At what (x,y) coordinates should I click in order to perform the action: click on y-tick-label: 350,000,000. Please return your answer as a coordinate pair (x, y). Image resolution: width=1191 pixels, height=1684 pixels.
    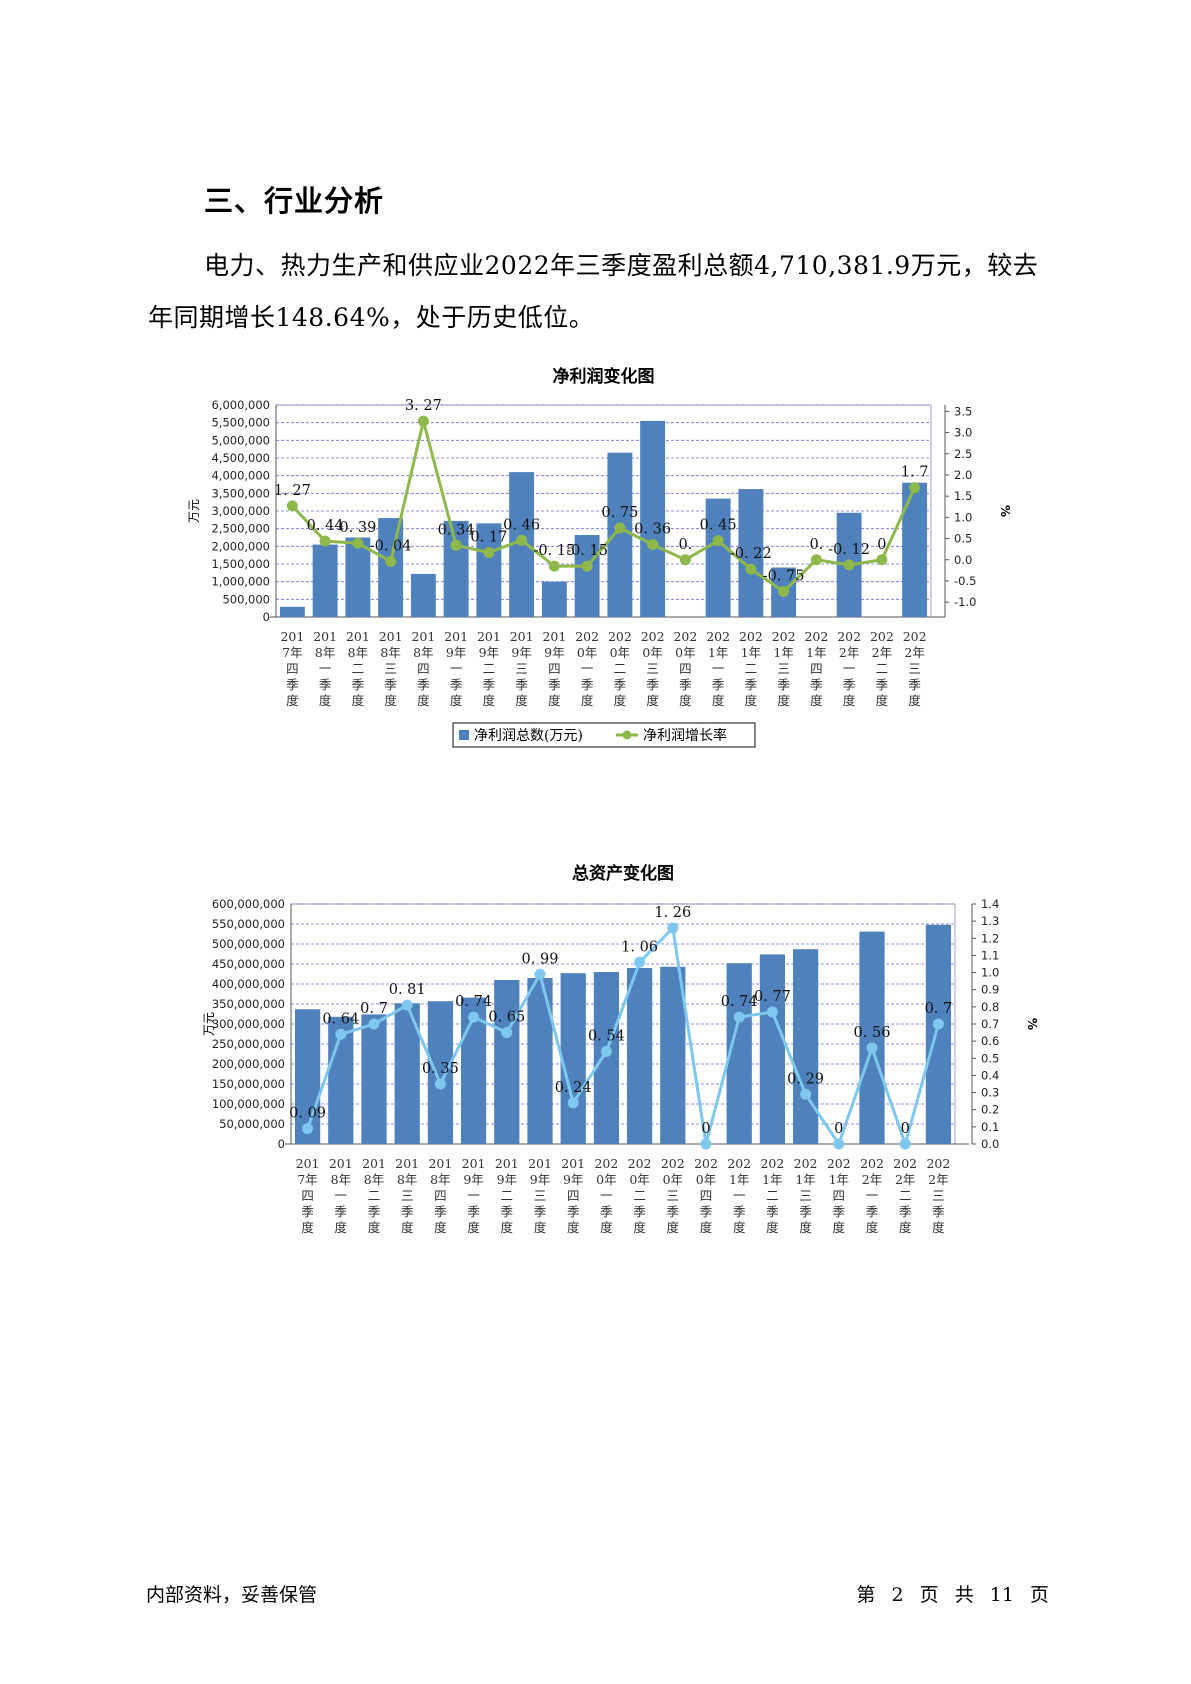
    Looking at the image, I should click on (248, 1004).